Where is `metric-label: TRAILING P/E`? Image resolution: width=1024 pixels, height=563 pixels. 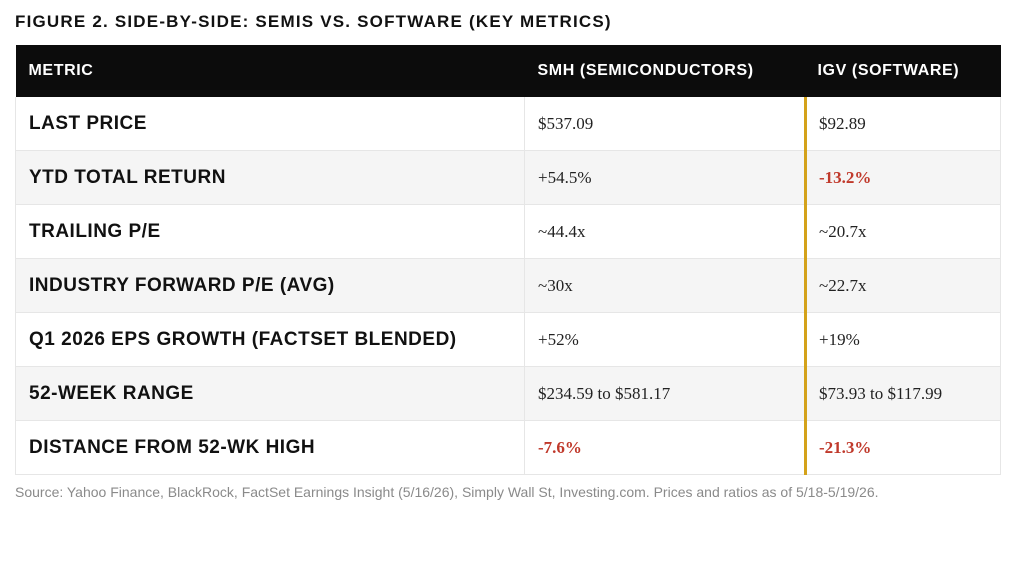
metric-label: TRAILING P/E is located at coordinates (270, 231).